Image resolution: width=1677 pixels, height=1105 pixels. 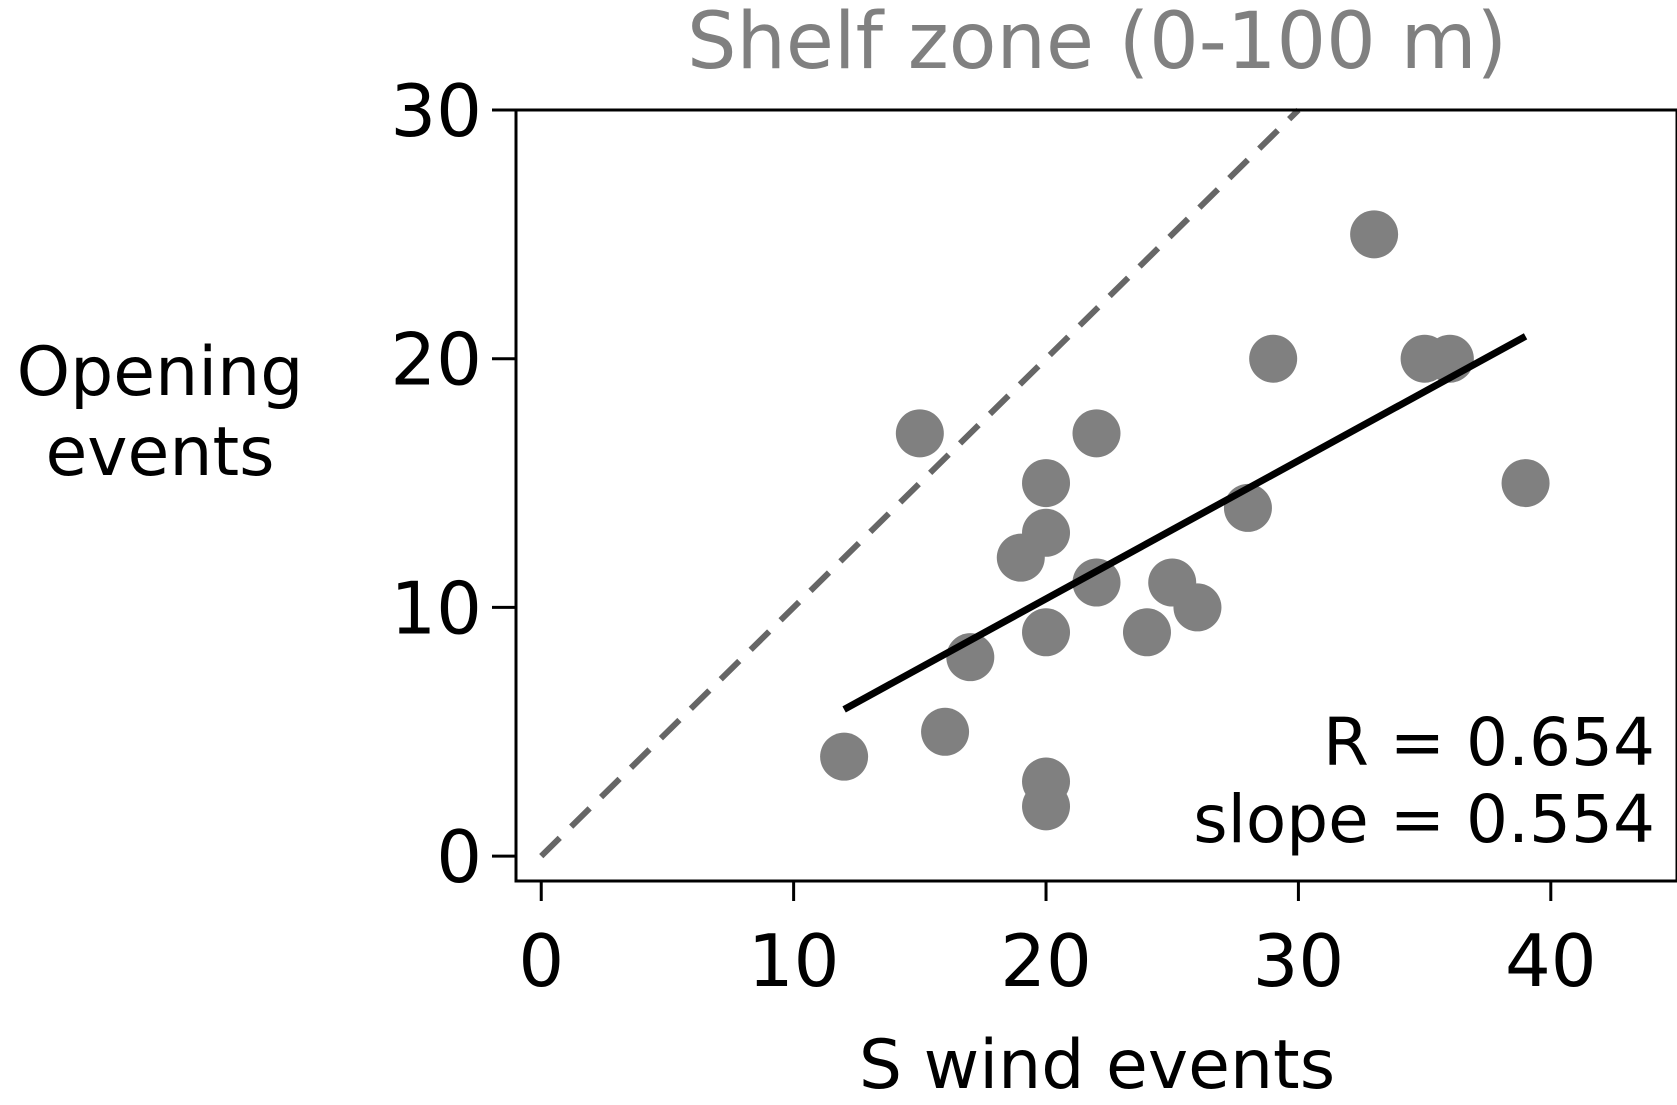 I want to click on x-tick-label: 30, so click(x=1299, y=961).